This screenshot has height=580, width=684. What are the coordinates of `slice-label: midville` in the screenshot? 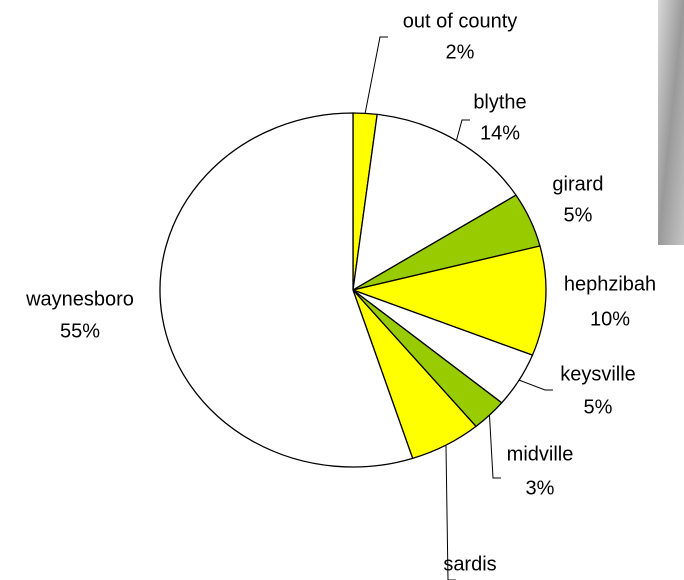 It's located at (540, 454).